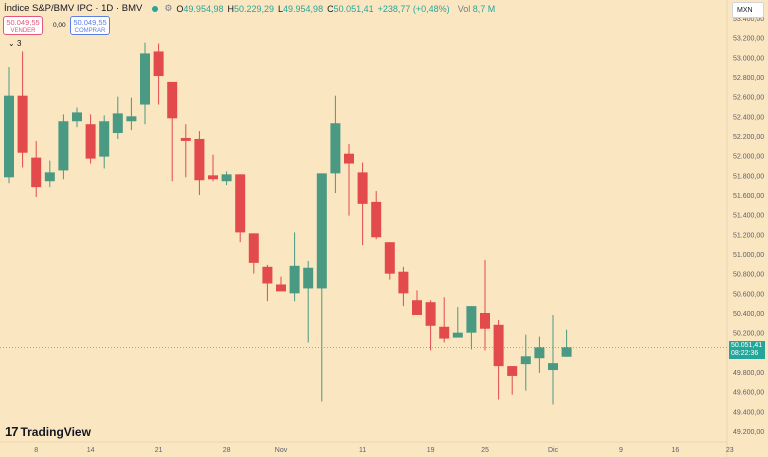  I want to click on y-tick-label: 53.000,00, so click(748, 58).